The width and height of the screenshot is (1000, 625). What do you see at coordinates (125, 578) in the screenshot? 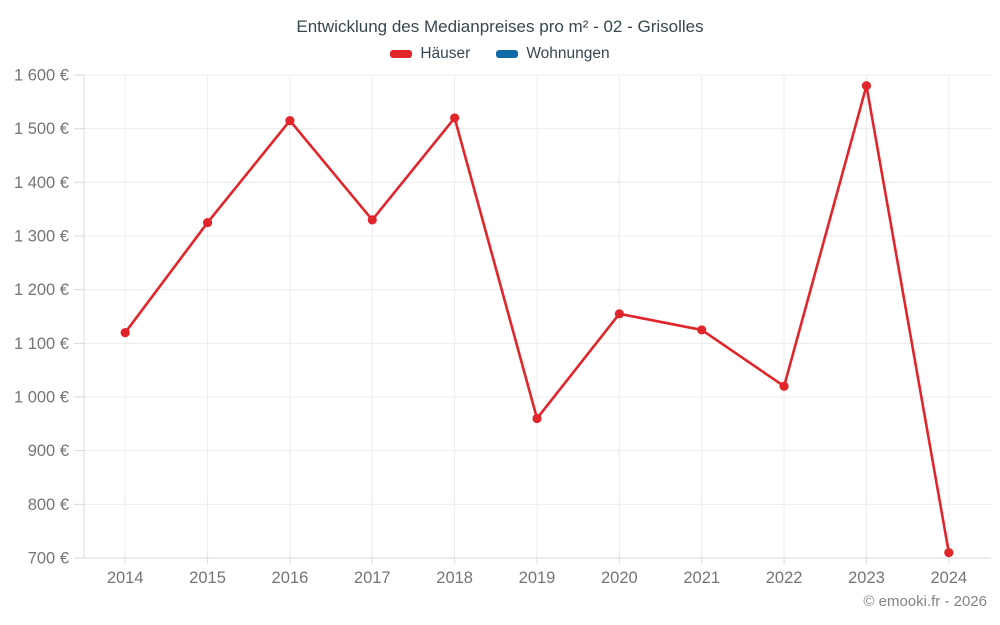
I see `x-axis-label-2014: 2014` at bounding box center [125, 578].